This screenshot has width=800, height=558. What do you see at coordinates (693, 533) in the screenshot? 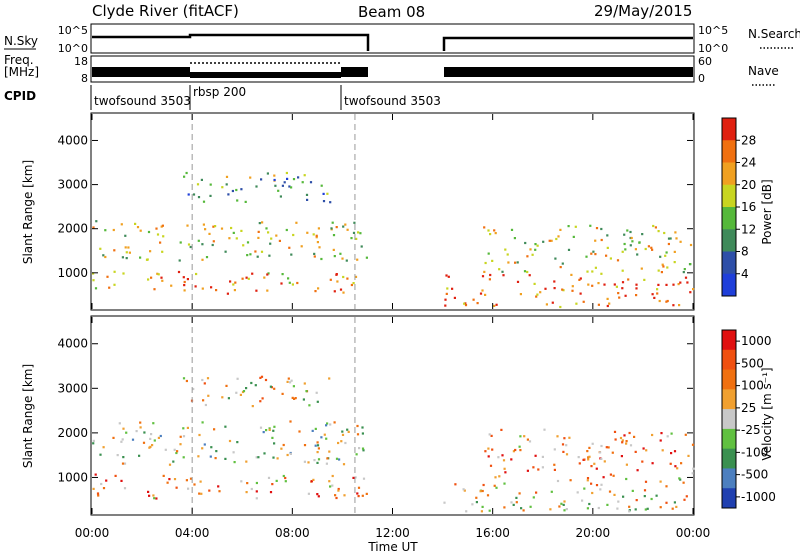
I see `x-tick-label: 00:00` at bounding box center [693, 533].